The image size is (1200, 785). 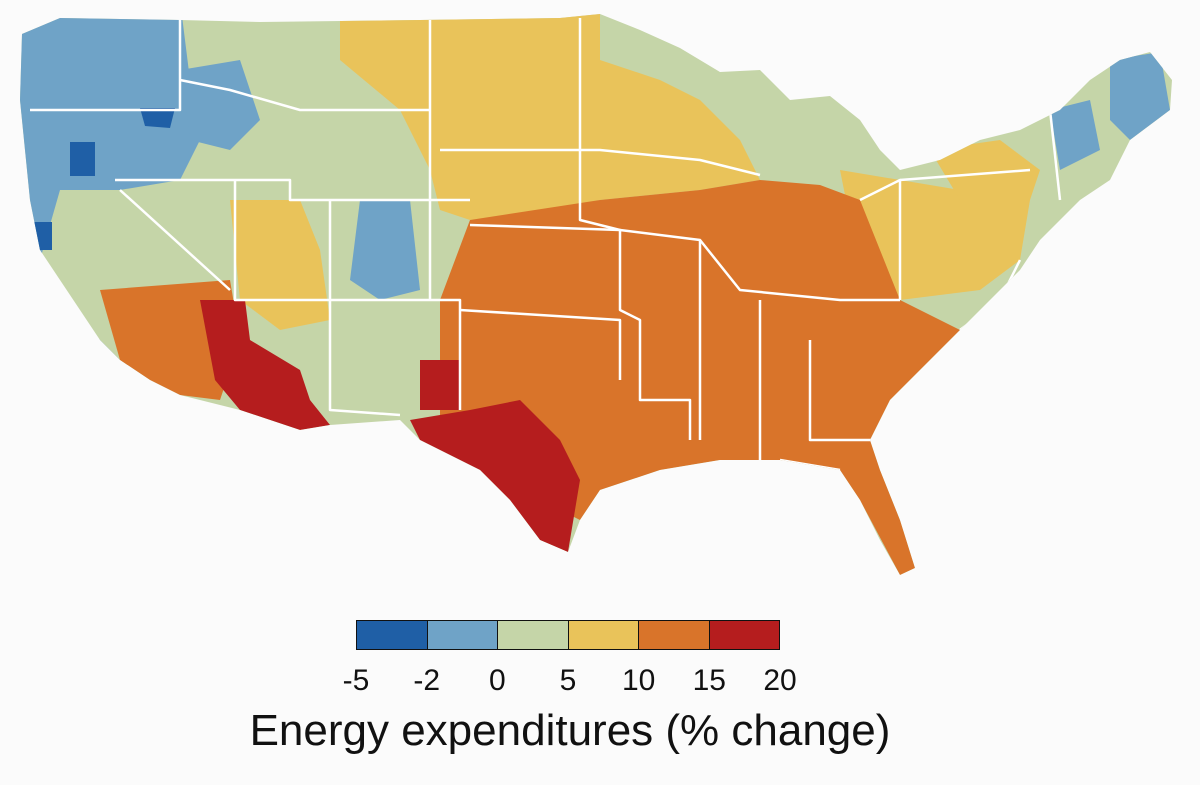 I want to click on zone-arizona-red, so click(x=265, y=365).